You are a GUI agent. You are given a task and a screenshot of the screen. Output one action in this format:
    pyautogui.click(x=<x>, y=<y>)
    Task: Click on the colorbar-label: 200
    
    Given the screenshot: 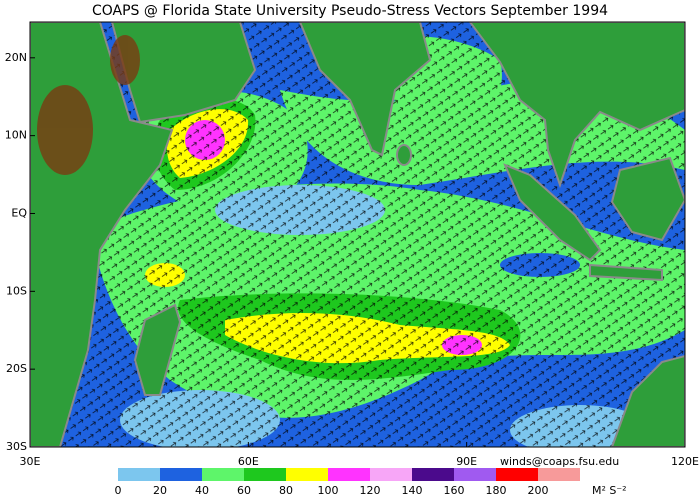 What is the action you would take?
    pyautogui.click(x=538, y=490)
    